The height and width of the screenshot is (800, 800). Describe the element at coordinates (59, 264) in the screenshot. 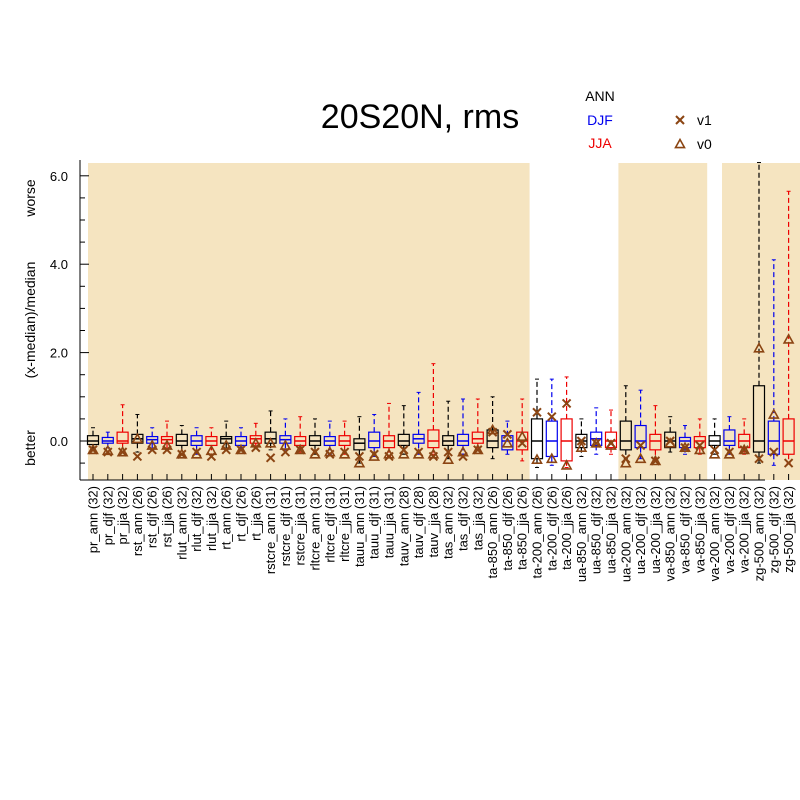

I see `y-tick-label: 4.0` at that location.